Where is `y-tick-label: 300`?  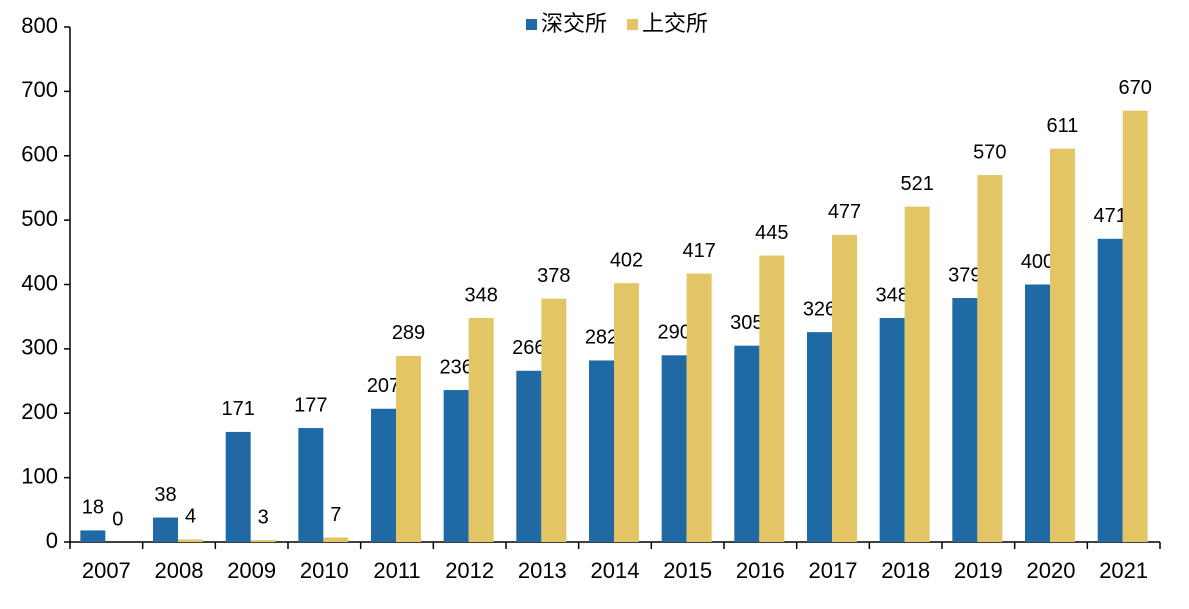 y-tick-label: 300 is located at coordinates (39, 347).